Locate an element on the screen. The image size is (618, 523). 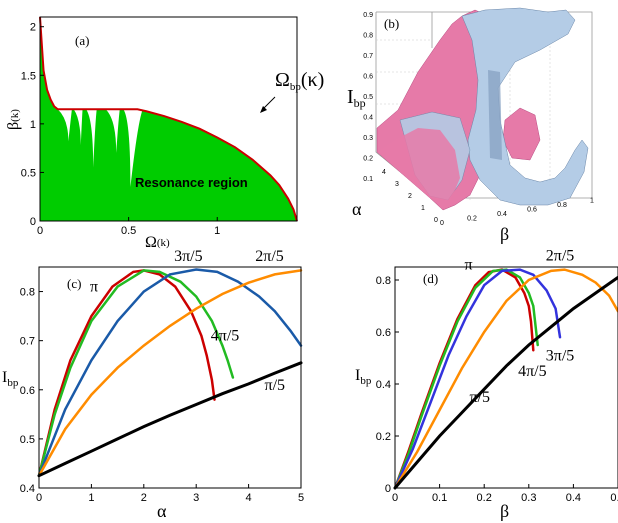
series-label: 4π/5 is located at coordinates (532, 371).